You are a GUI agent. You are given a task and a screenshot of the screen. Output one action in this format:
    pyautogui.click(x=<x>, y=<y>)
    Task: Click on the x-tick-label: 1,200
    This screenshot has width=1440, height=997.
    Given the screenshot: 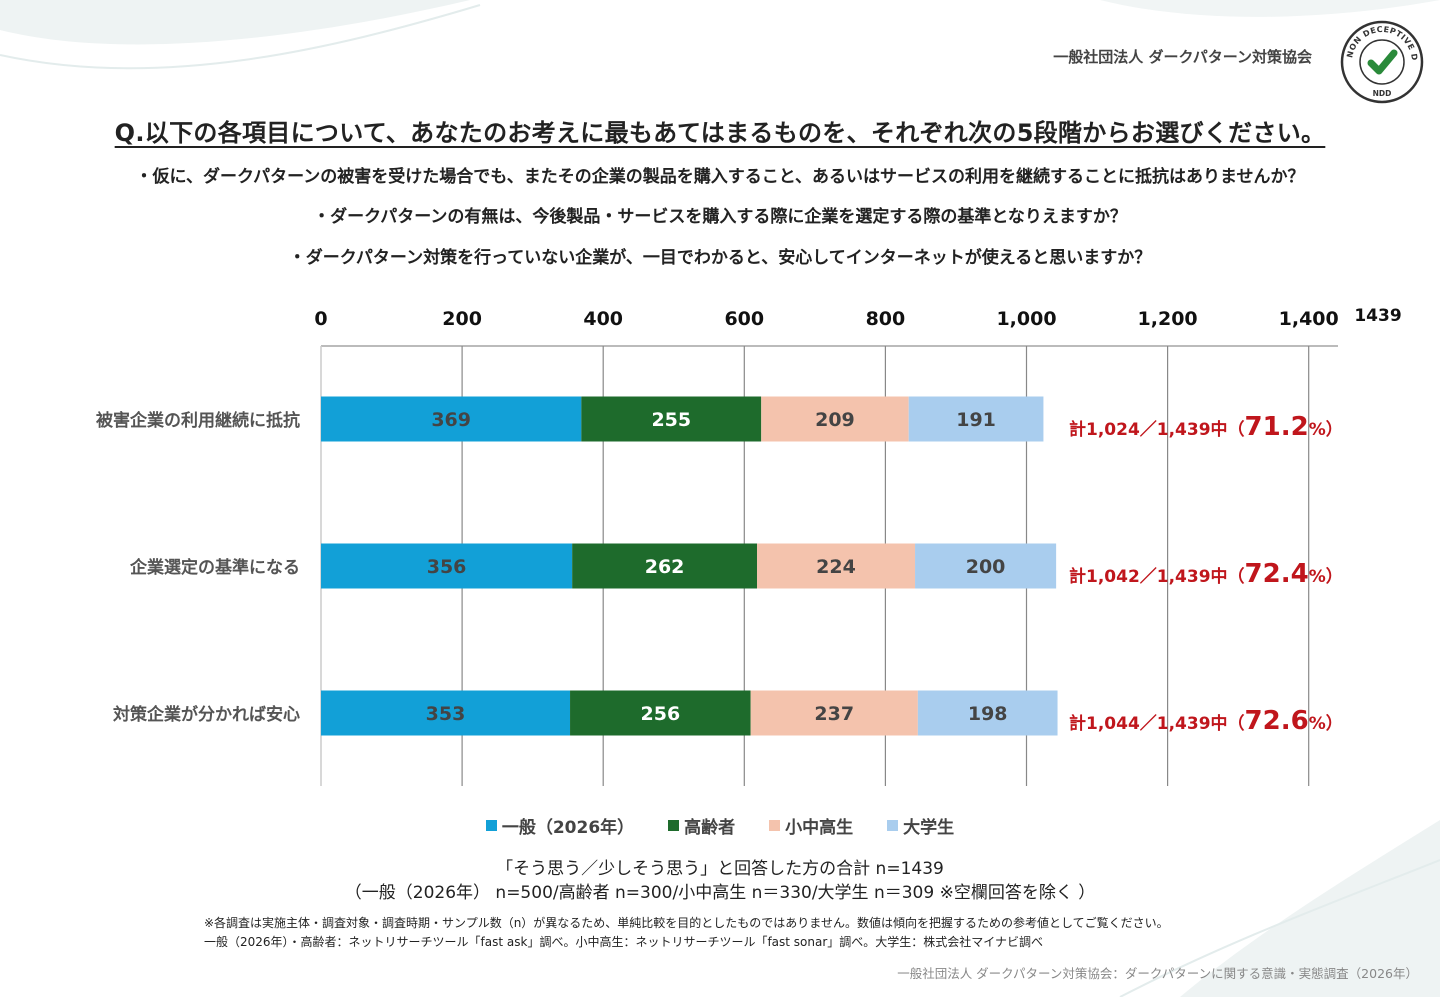 What is the action you would take?
    pyautogui.click(x=1168, y=319)
    